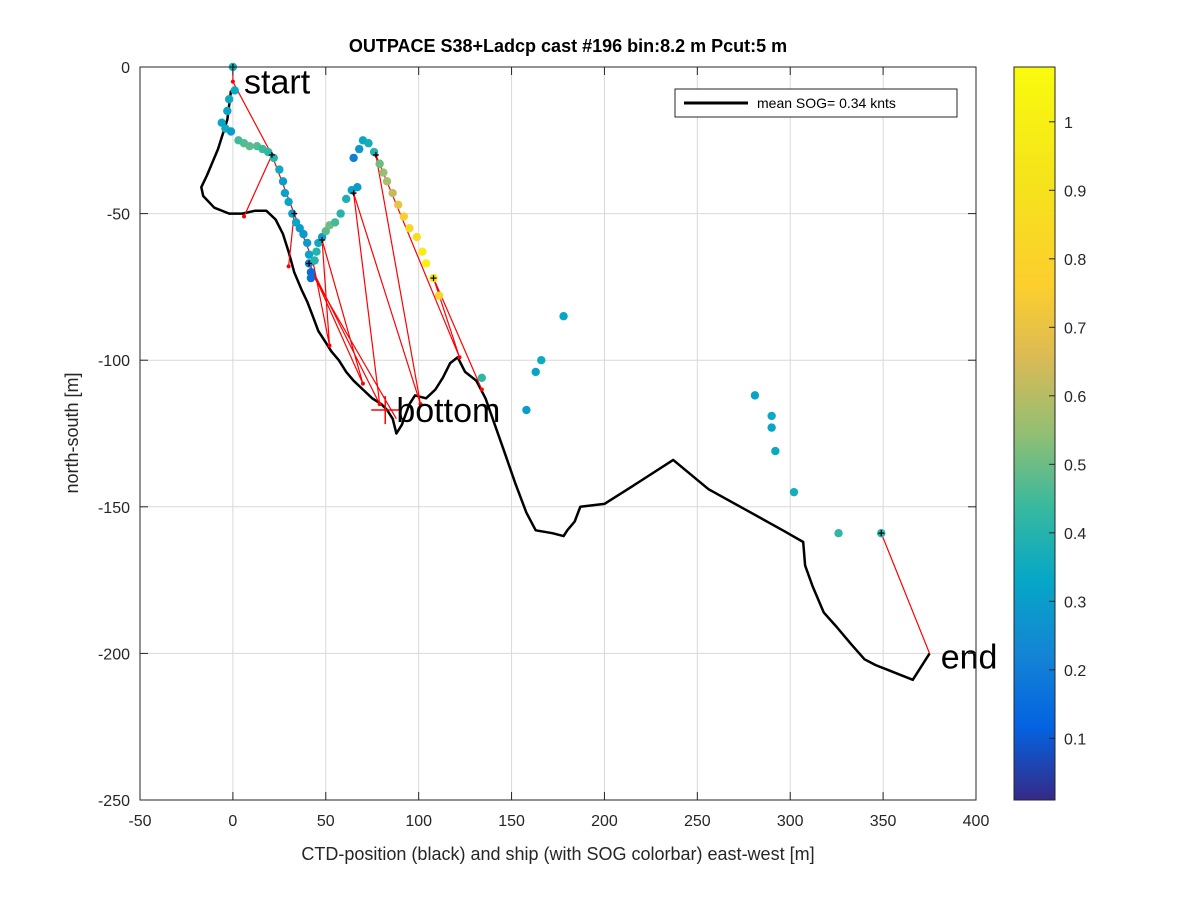 This screenshot has height=900, width=1200. Describe the element at coordinates (1075, 739) in the screenshot. I see `colorbar-tick-label: 0.1` at that location.